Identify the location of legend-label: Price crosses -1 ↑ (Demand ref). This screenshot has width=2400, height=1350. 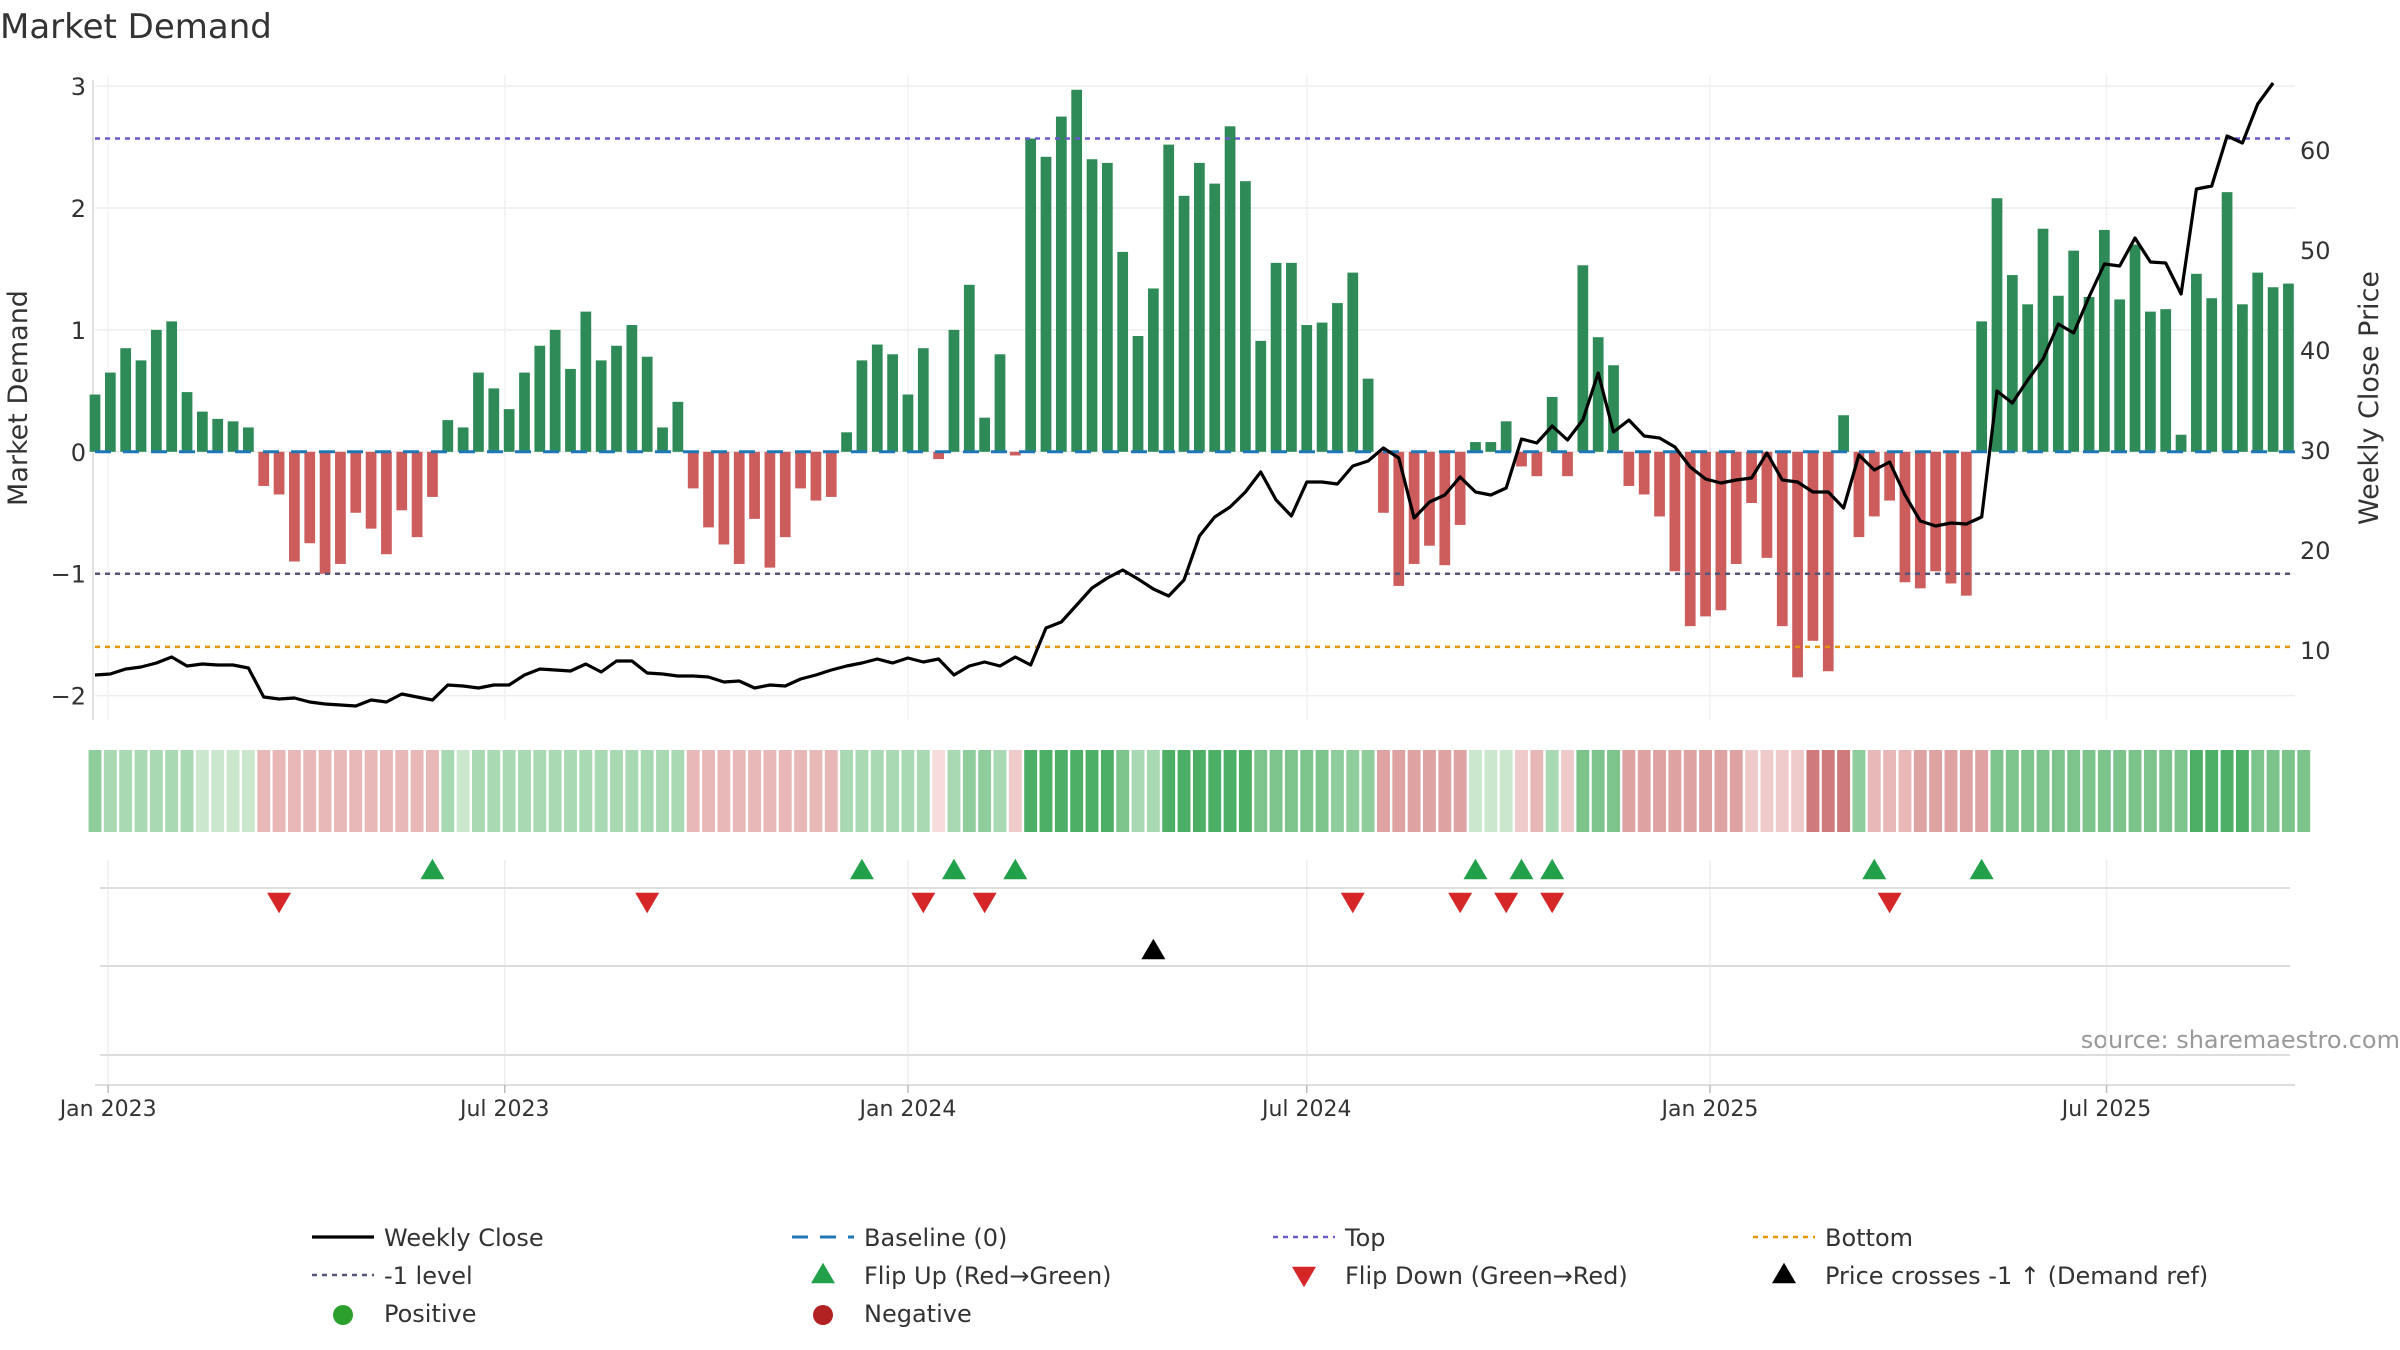
(2016, 1276).